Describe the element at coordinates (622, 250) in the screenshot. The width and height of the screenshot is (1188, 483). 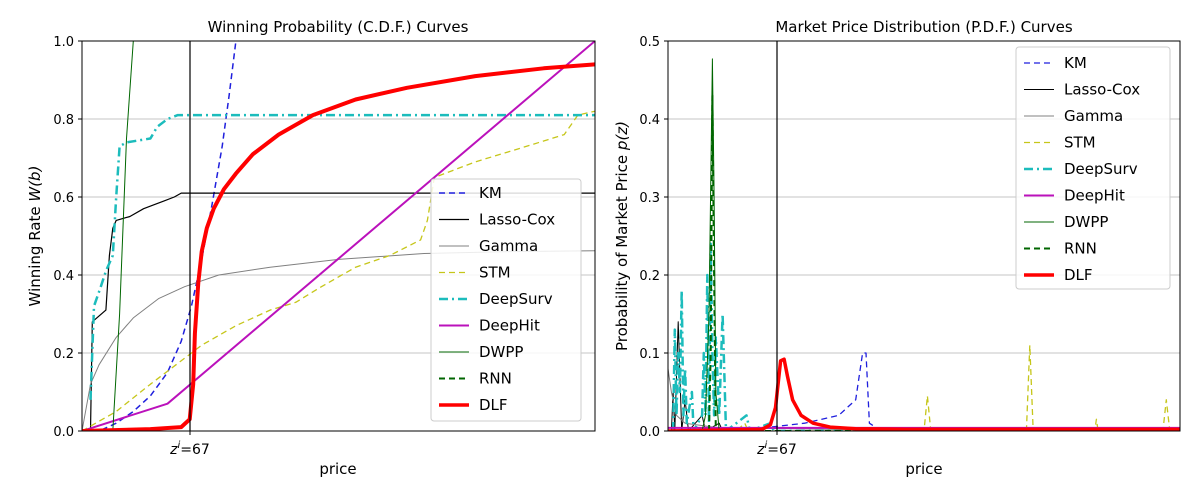
I see `pdf-ylabel-text: Probability of Market Price` at that location.